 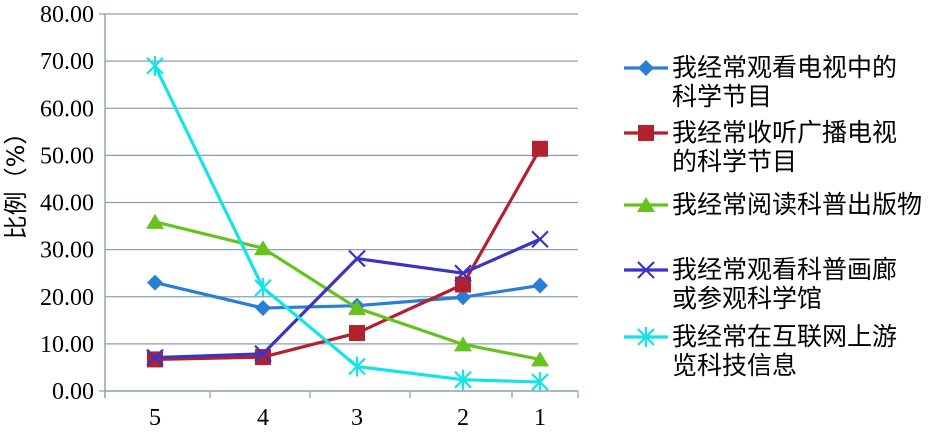 I want to click on y-tick-label: 30.00, so click(x=67, y=251).